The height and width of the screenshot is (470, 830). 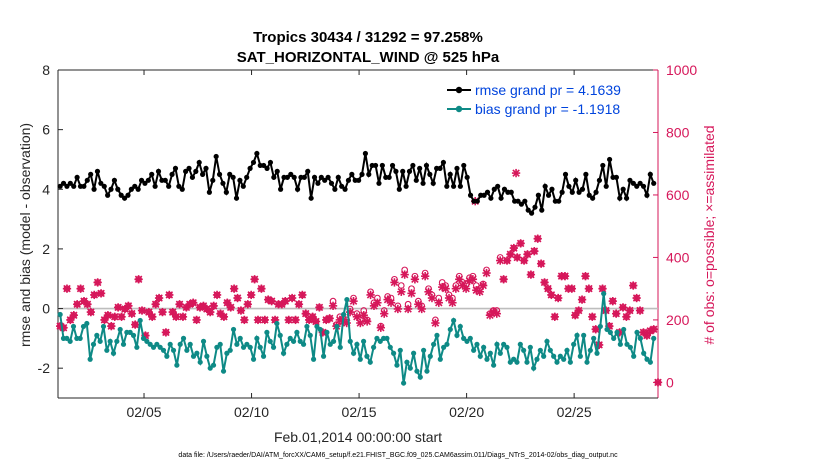 What do you see at coordinates (25, 235) in the screenshot?
I see `y-axis-label: rmse and bias (model - observation)` at bounding box center [25, 235].